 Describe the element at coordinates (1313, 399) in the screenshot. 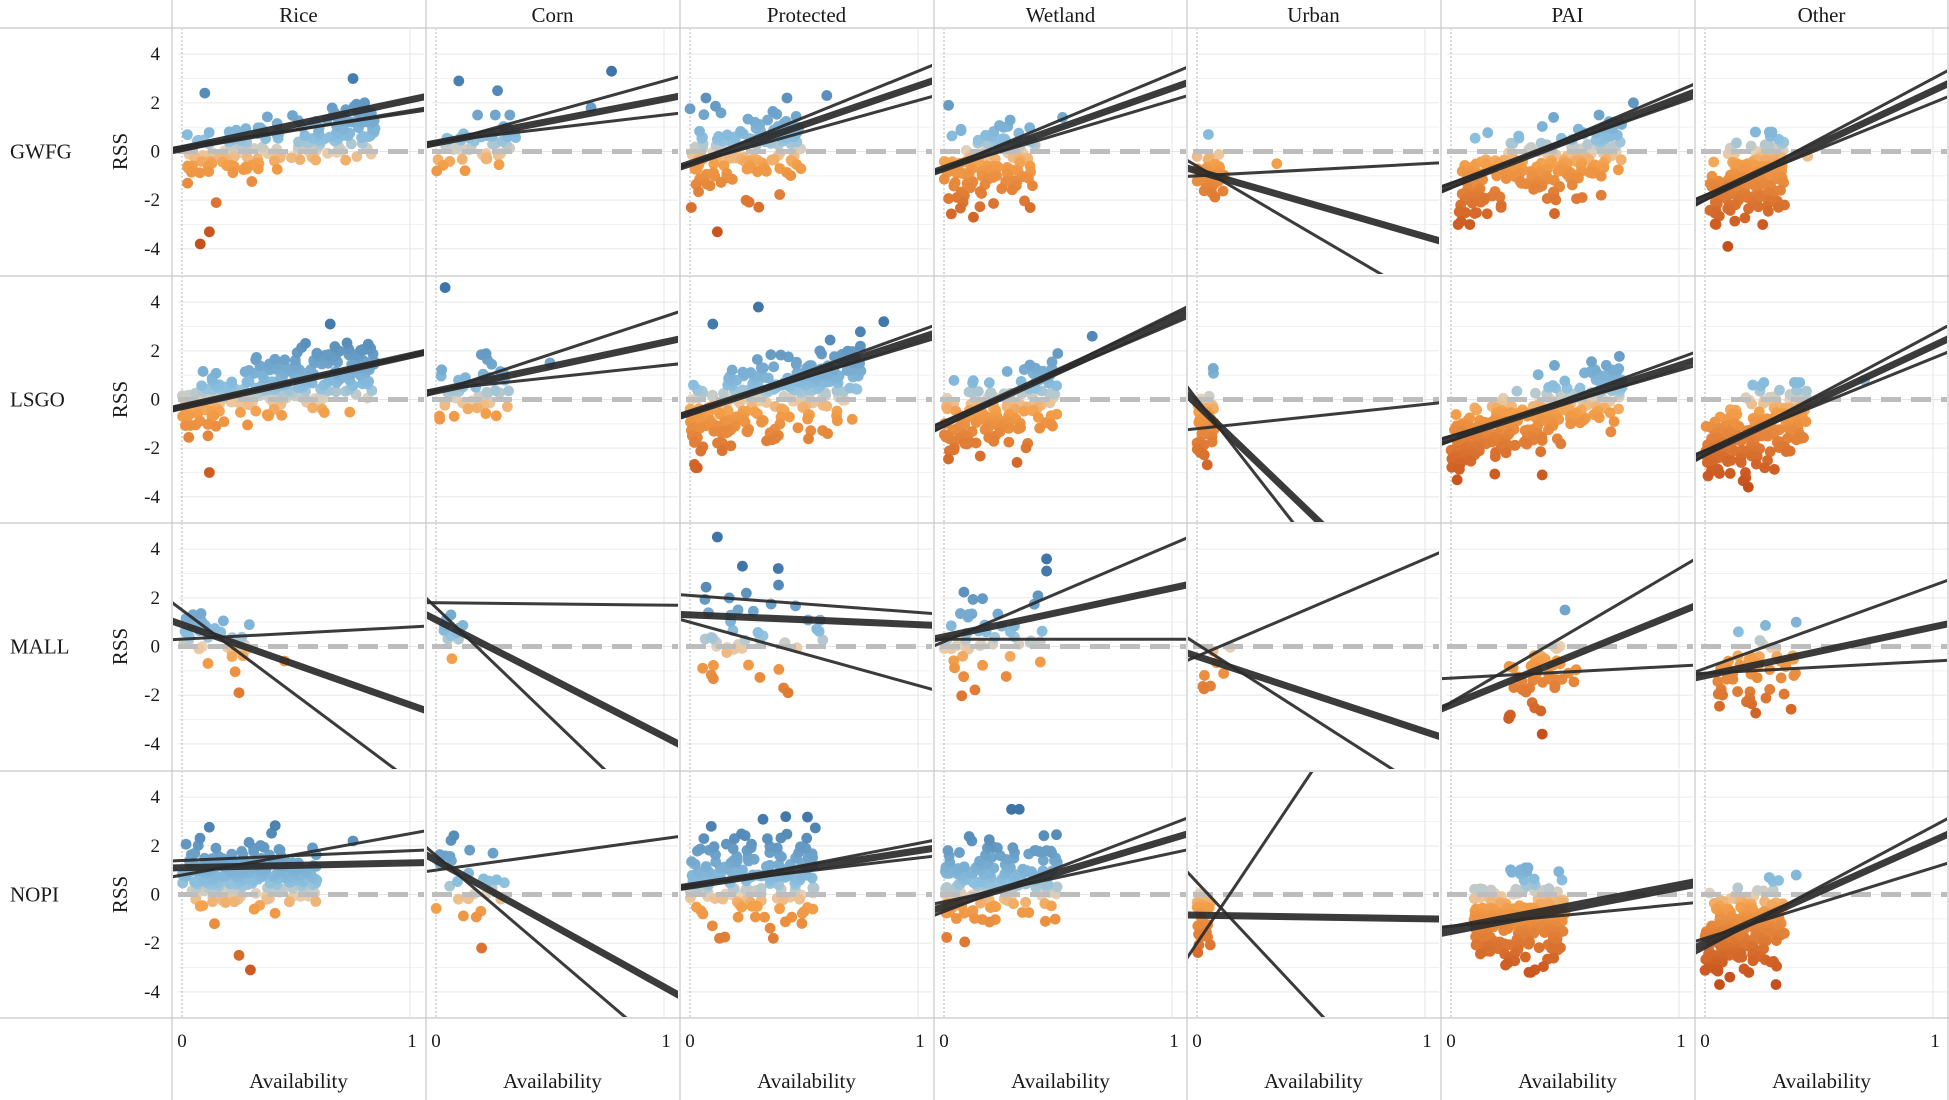

I see `panel-lsgo-urban` at that location.